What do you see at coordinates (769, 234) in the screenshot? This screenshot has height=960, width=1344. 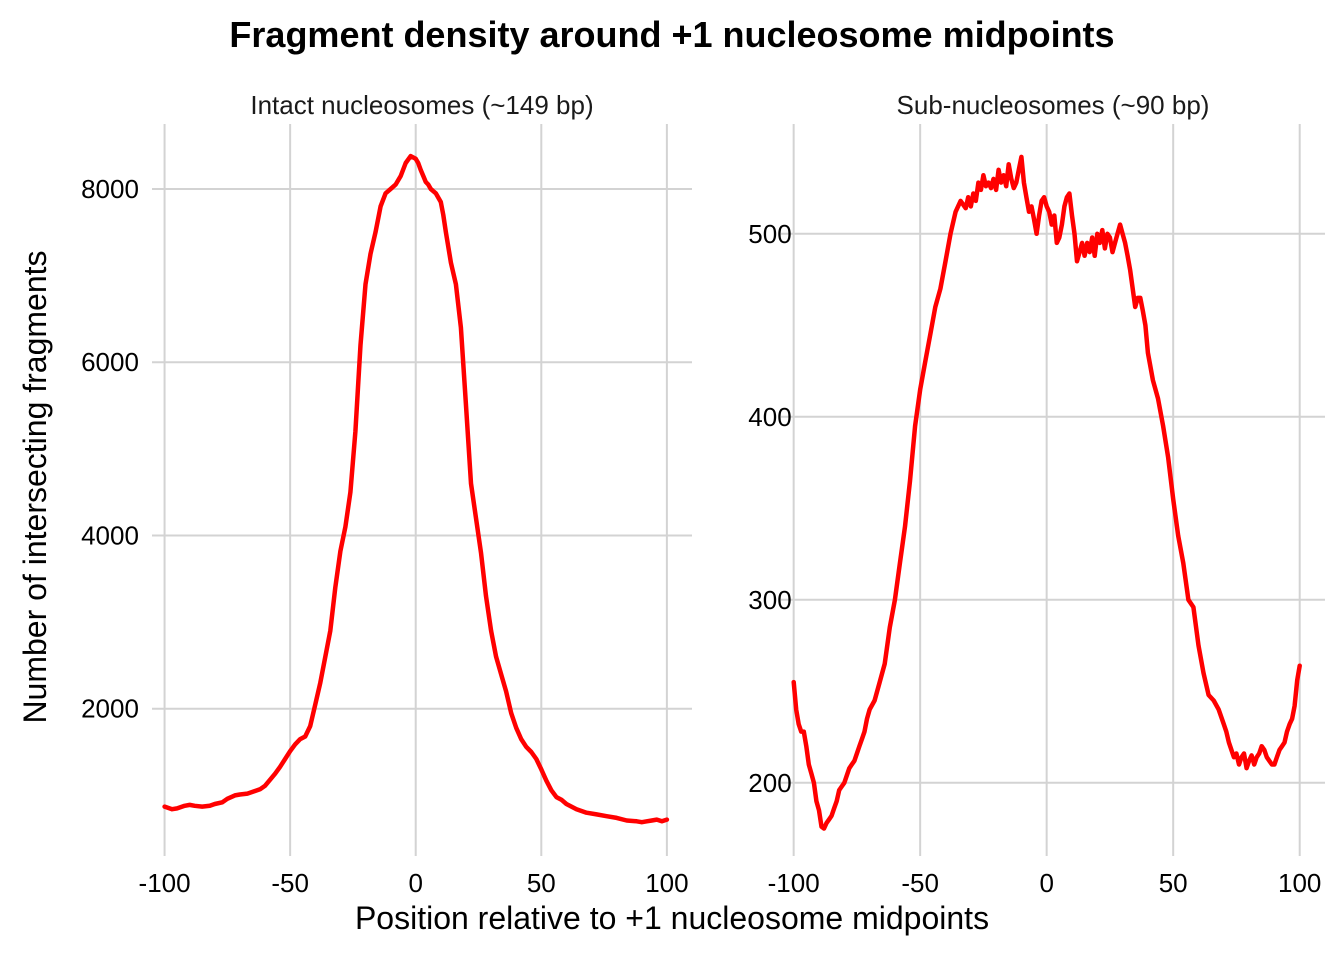 I see `y-tick-label: 500` at bounding box center [769, 234].